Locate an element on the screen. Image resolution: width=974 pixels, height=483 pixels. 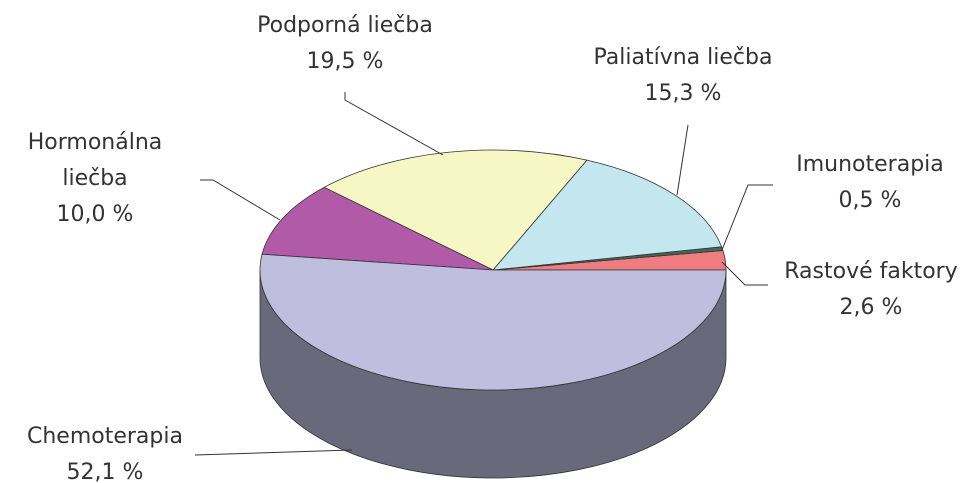
slice-label: Hormonálna liečba 10,0 % is located at coordinates (95, 179).